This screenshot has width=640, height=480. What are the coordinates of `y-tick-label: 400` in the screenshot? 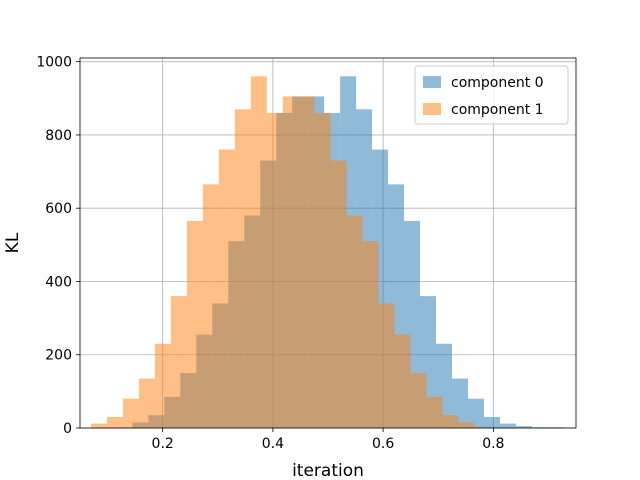 It's located at (58, 282).